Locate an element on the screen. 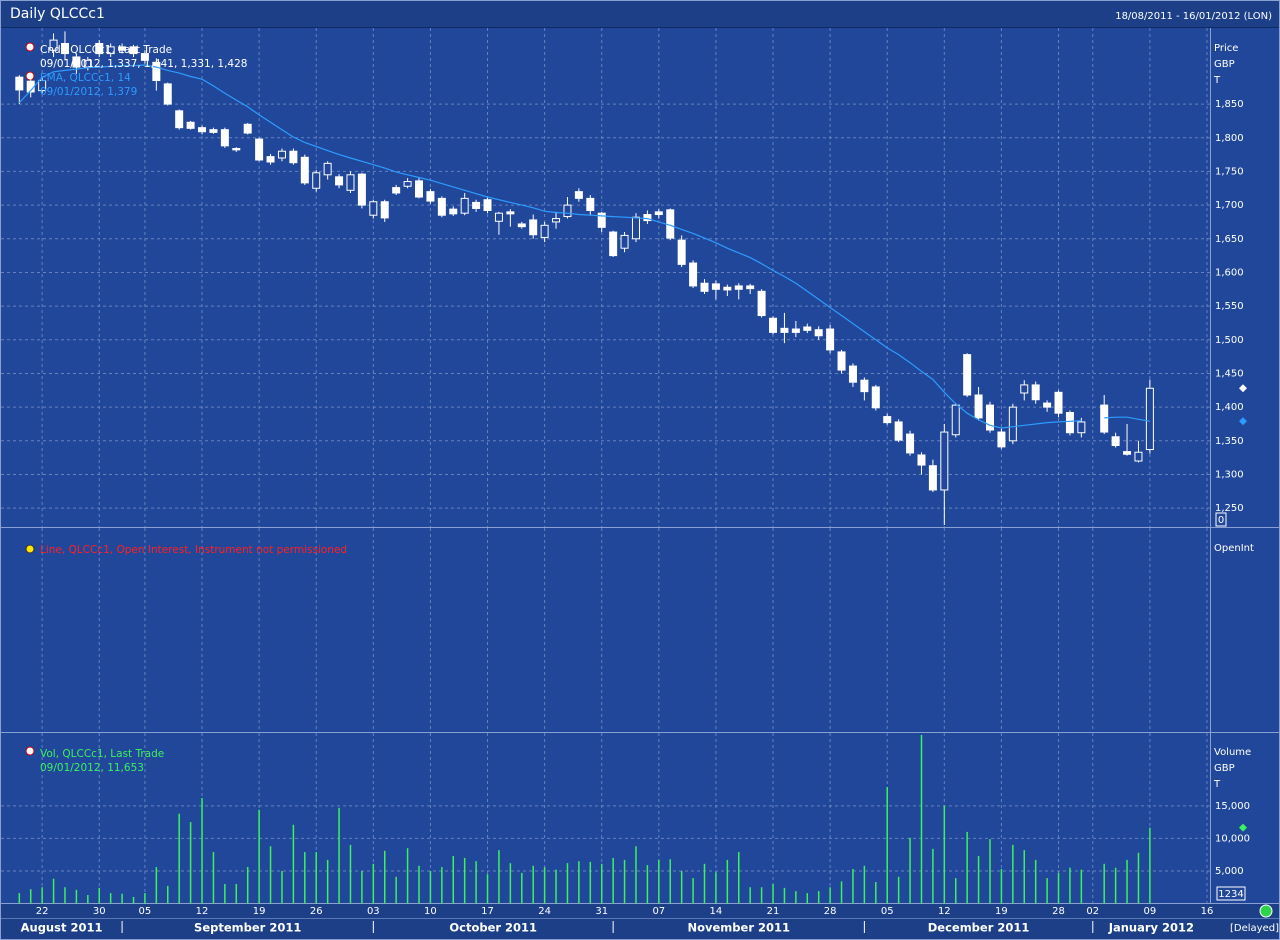 This screenshot has width=1280, height=940. x-tick-label: 28 is located at coordinates (1058, 911).